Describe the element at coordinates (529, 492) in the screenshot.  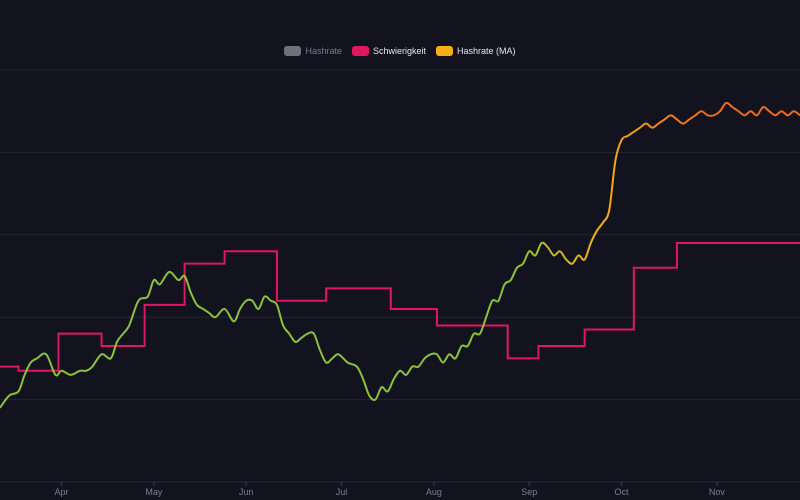
I see `x-tick-label-sep: Sep` at that location.